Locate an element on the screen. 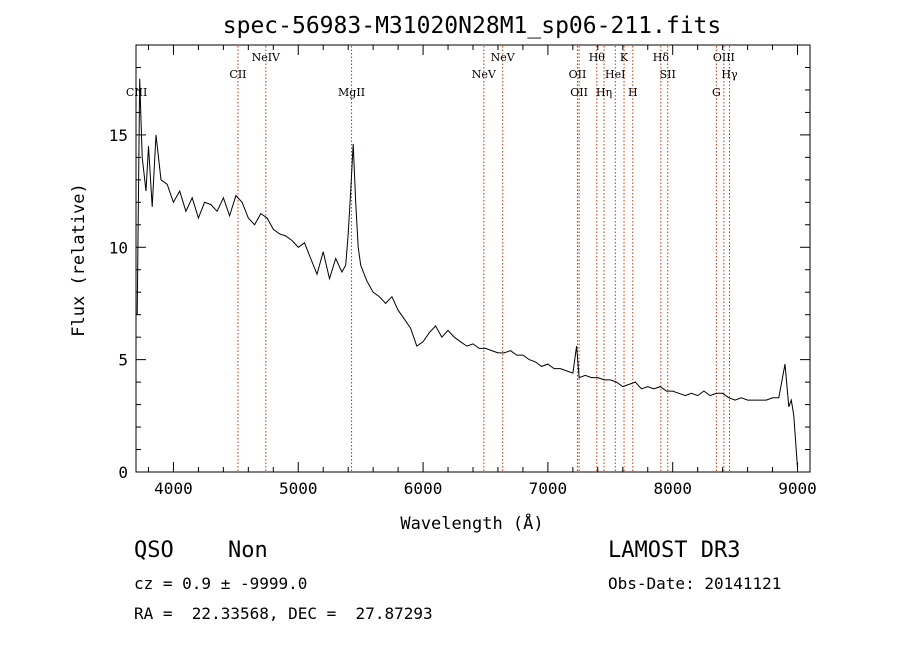 The height and width of the screenshot is (649, 900). x-tick-label: 9000 is located at coordinates (797, 488).